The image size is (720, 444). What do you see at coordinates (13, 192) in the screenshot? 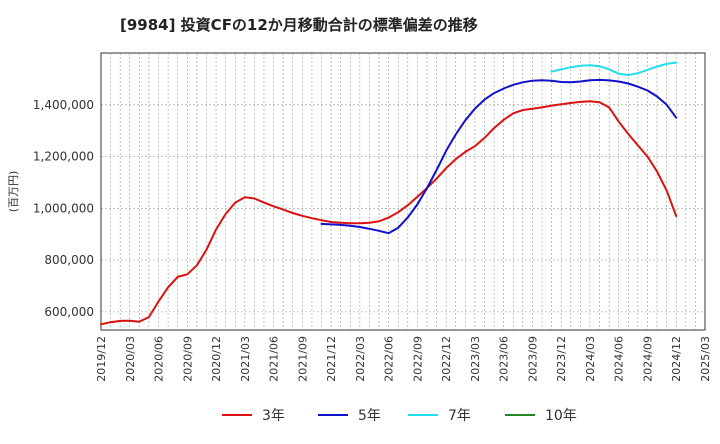
I see `y-axis-label: (百万円)` at bounding box center [13, 192].